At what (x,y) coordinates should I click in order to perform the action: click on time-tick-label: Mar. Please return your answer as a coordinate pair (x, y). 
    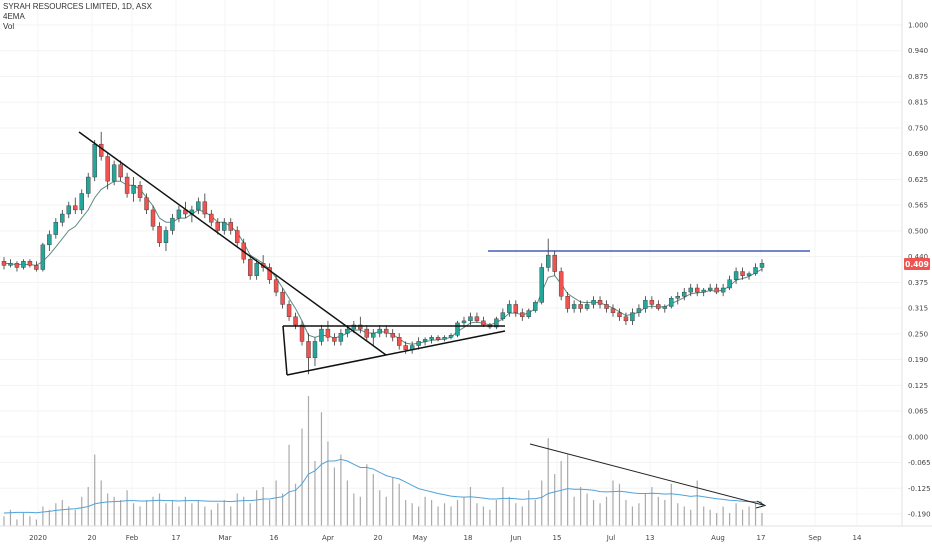
    Looking at the image, I should click on (224, 538).